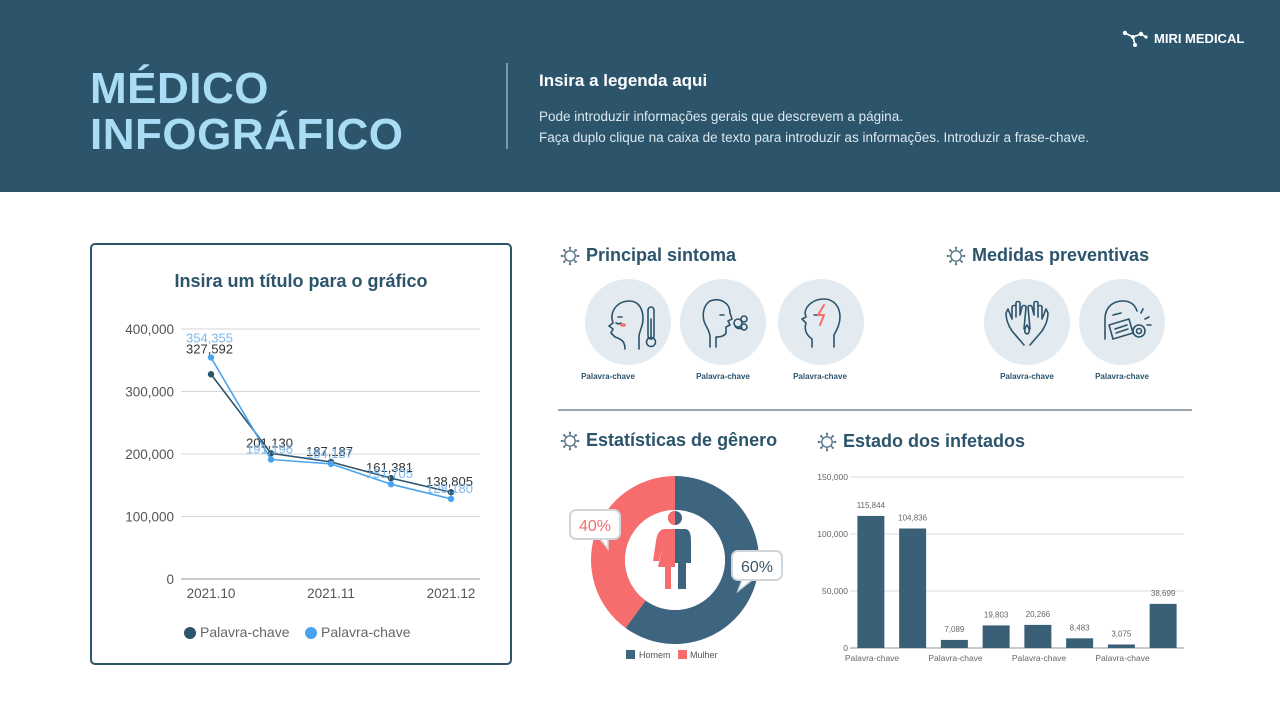  What do you see at coordinates (608, 376) in the screenshot?
I see `symptom-keyword-1: Palavra-chave` at bounding box center [608, 376].